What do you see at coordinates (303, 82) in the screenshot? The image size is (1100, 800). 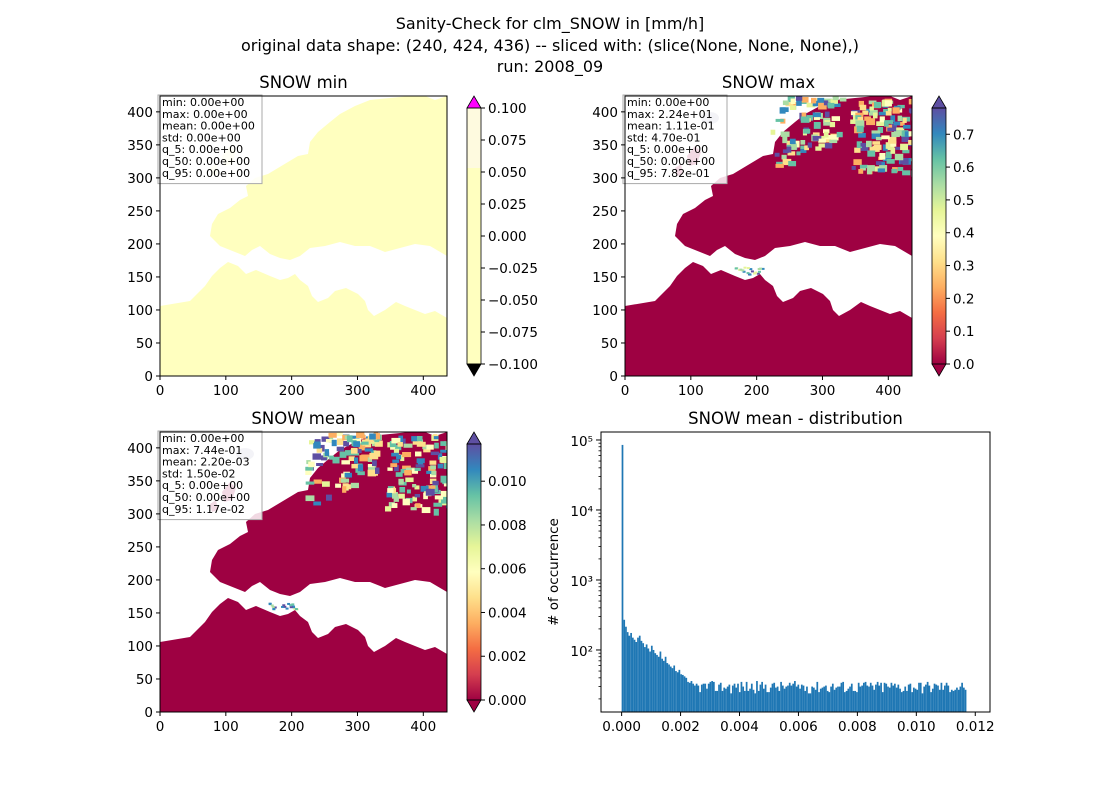 I see `panel-title-snow-min: SNOW min` at bounding box center [303, 82].